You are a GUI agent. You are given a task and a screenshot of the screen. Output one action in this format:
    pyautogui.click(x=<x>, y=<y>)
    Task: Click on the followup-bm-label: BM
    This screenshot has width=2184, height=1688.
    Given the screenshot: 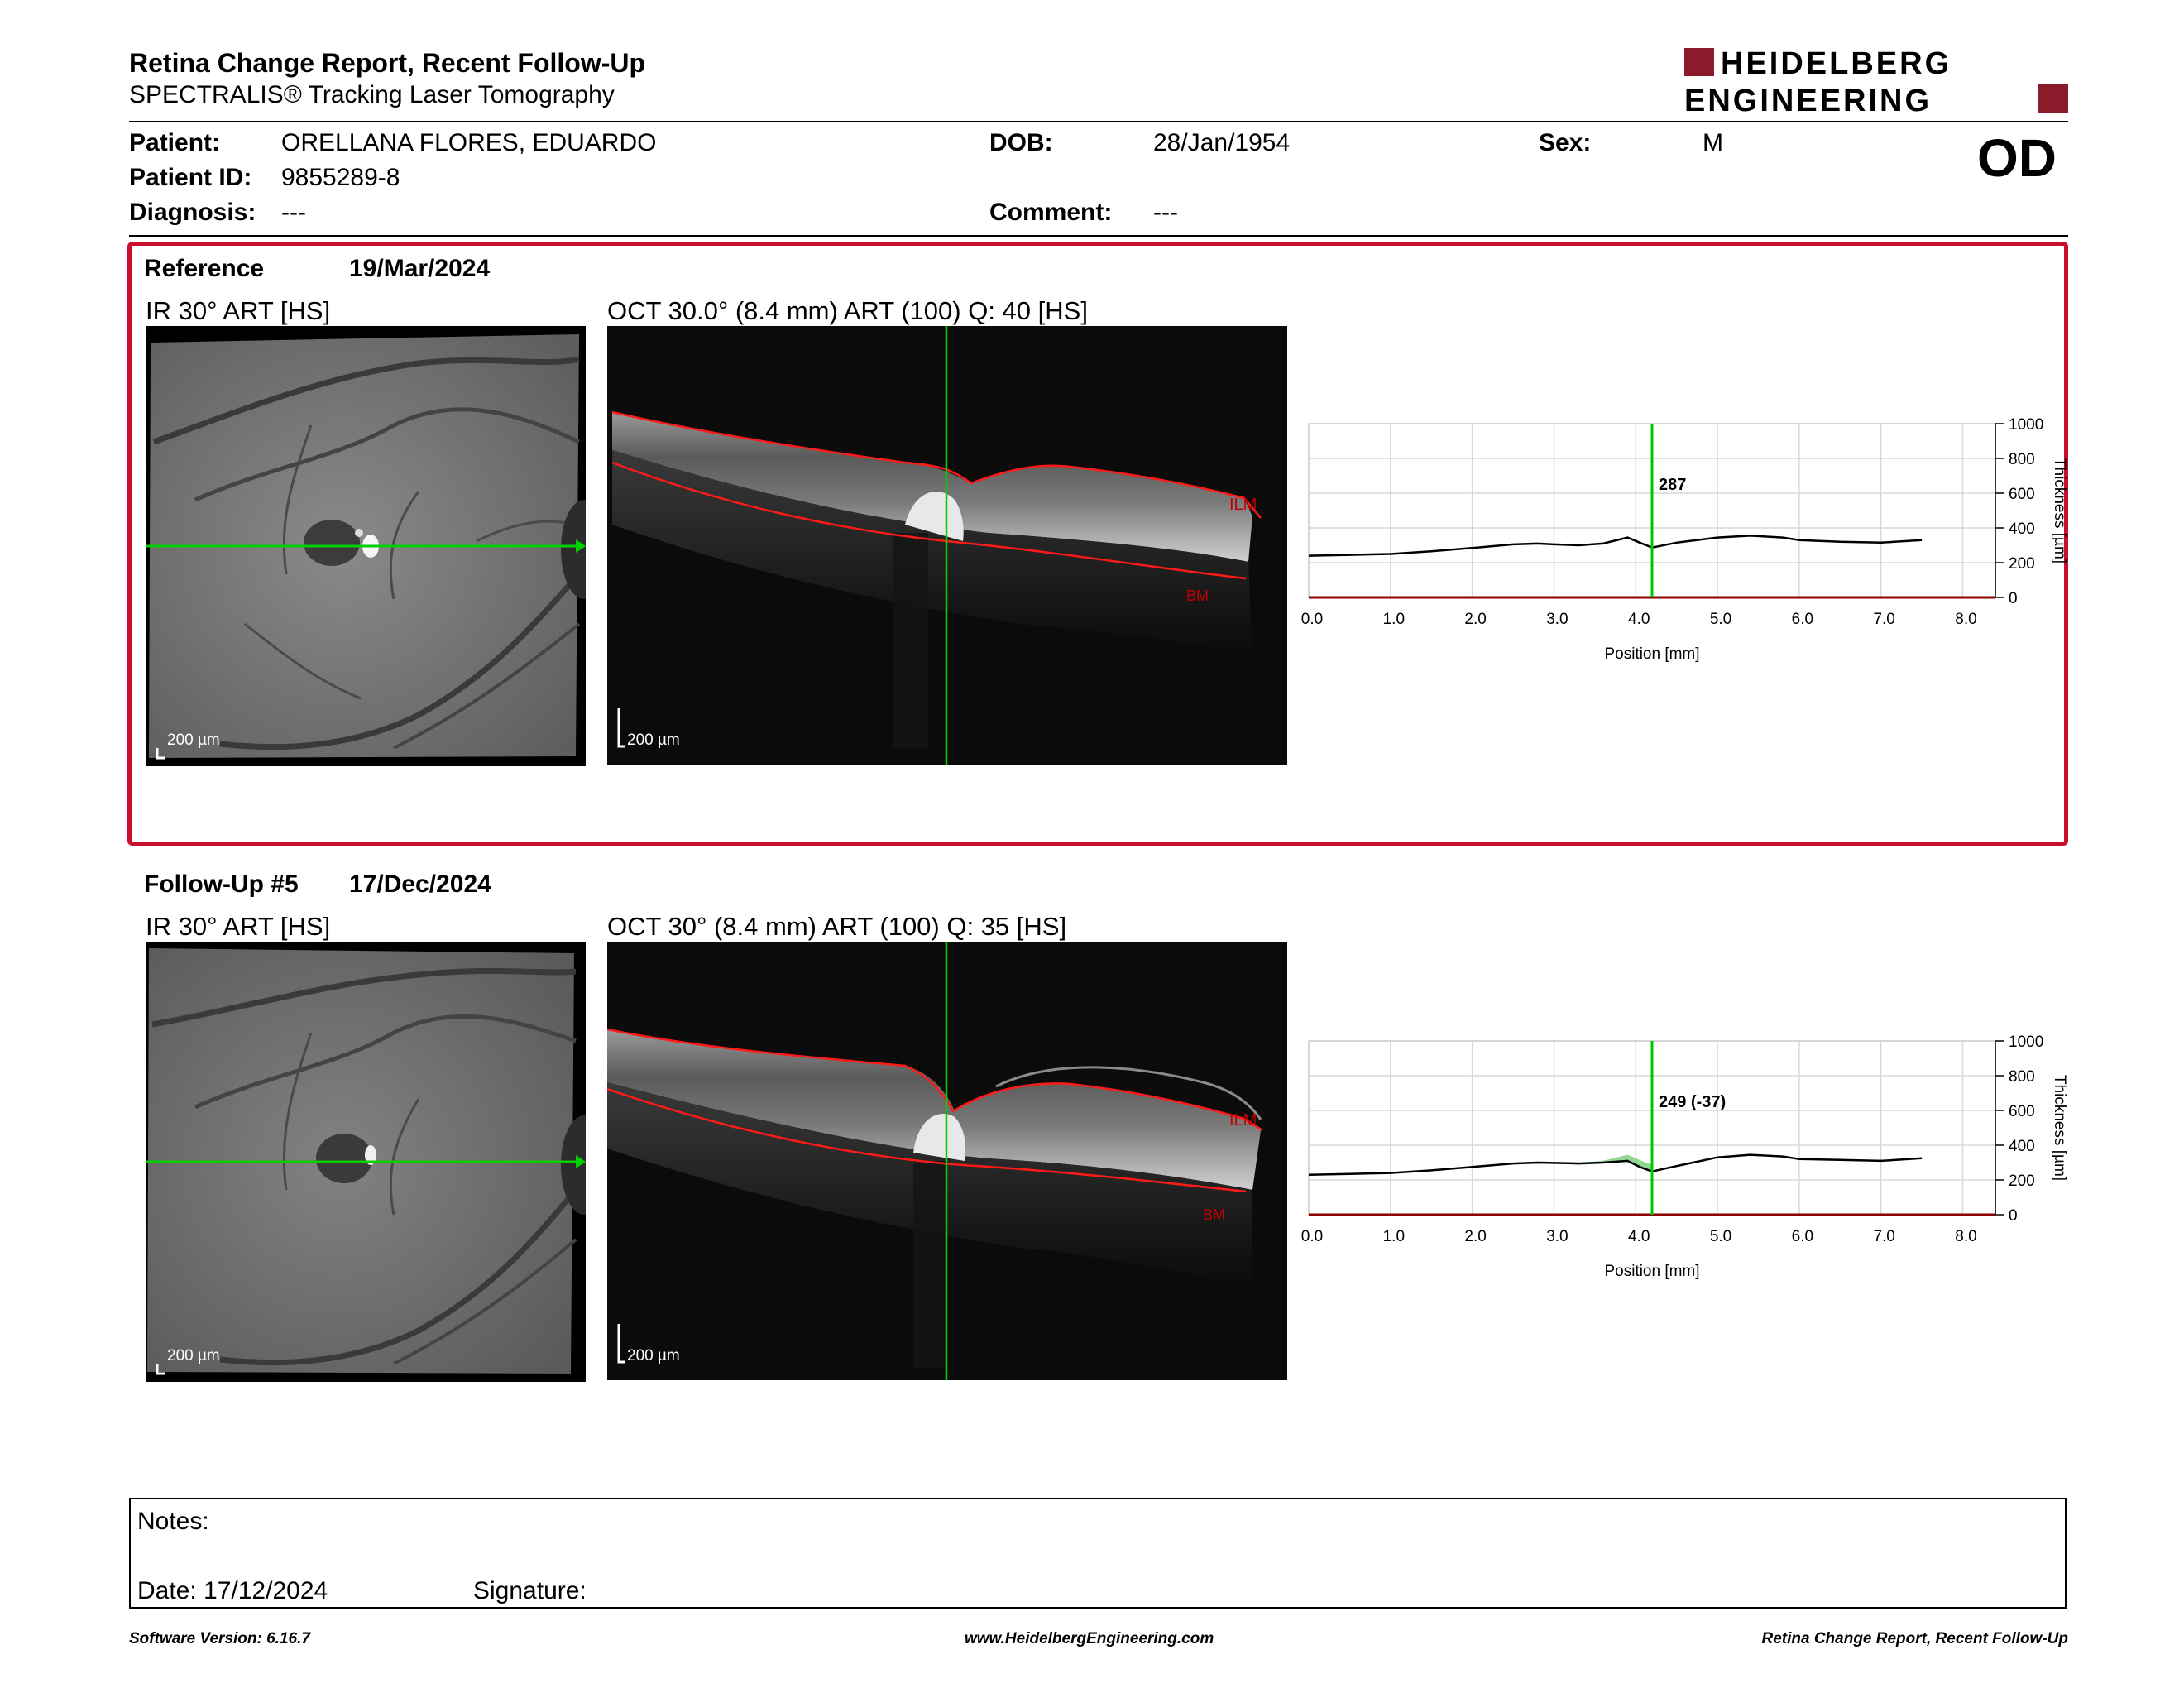 What is the action you would take?
    pyautogui.click(x=1214, y=1214)
    